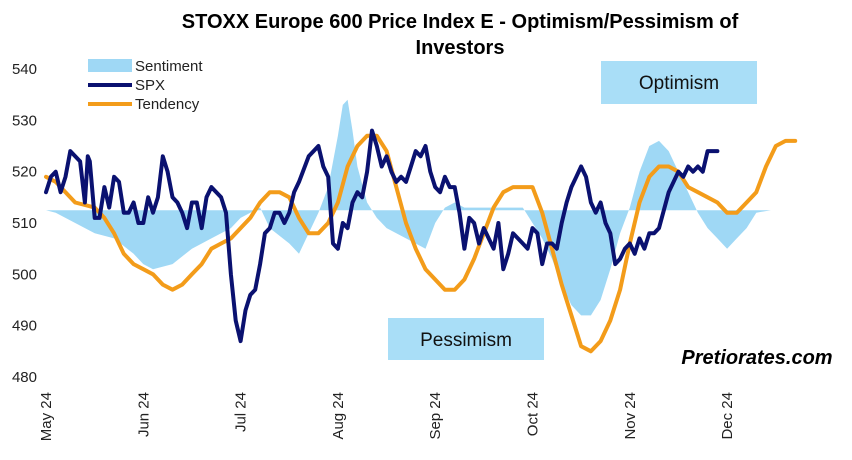 The height and width of the screenshot is (460, 852). What do you see at coordinates (169, 66) in the screenshot?
I see `legend-sentiment-label: Sentiment` at bounding box center [169, 66].